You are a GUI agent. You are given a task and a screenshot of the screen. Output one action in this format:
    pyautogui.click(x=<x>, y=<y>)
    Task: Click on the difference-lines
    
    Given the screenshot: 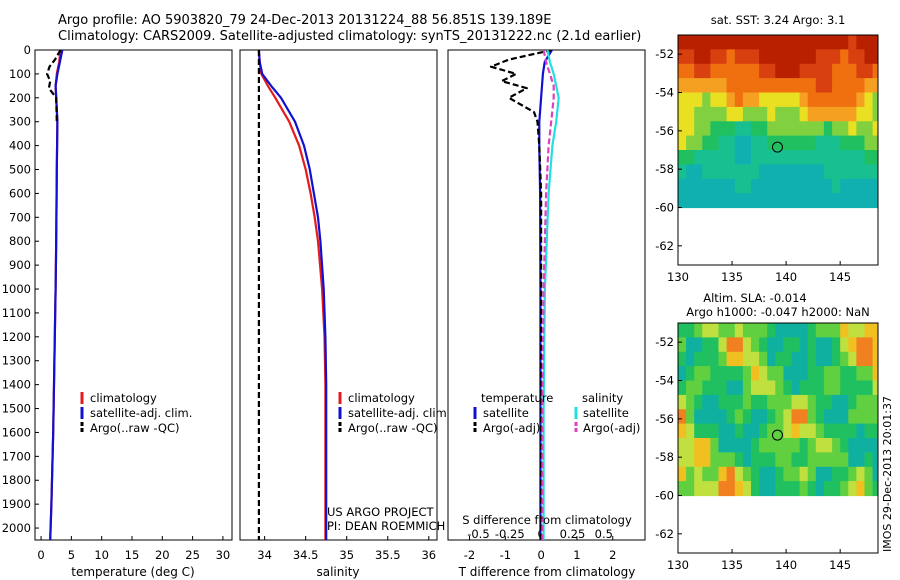 What is the action you would take?
    pyautogui.click(x=524, y=295)
    